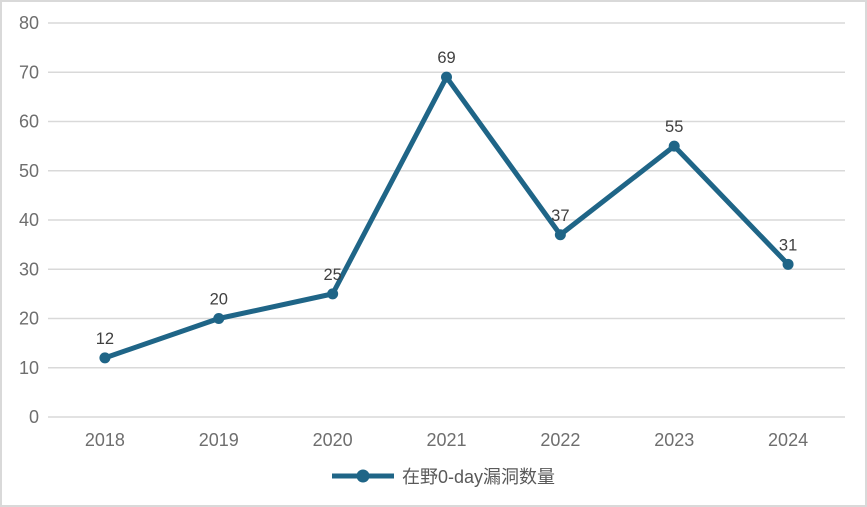  What do you see at coordinates (29, 319) in the screenshot?
I see `y-tick-label: 20` at bounding box center [29, 319].